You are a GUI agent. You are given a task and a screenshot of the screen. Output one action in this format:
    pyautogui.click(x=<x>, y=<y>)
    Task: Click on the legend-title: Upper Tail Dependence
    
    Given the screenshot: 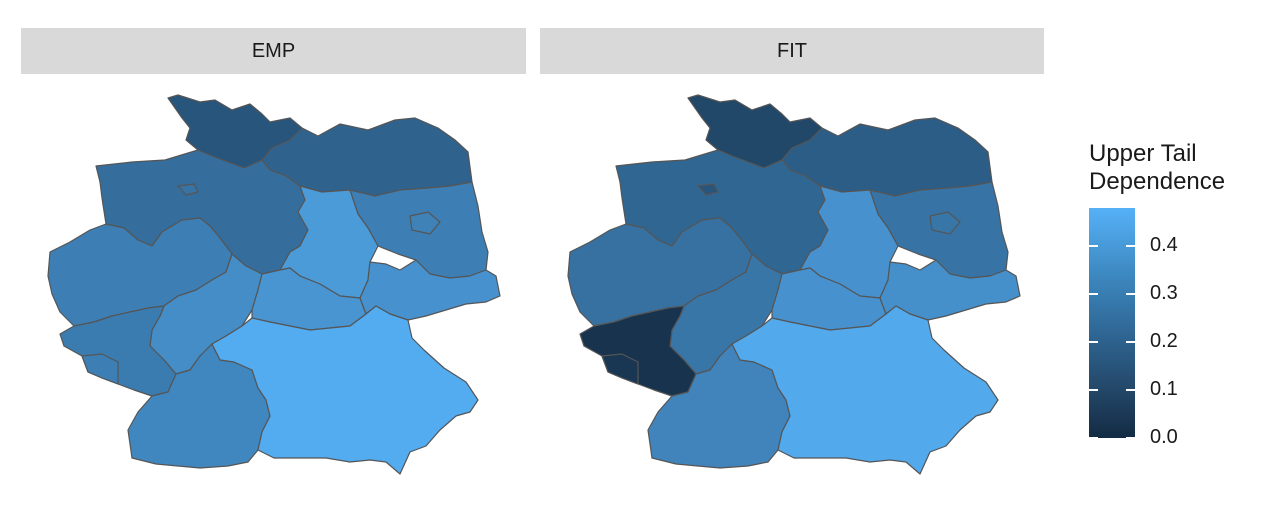 What is the action you would take?
    pyautogui.click(x=1157, y=168)
    